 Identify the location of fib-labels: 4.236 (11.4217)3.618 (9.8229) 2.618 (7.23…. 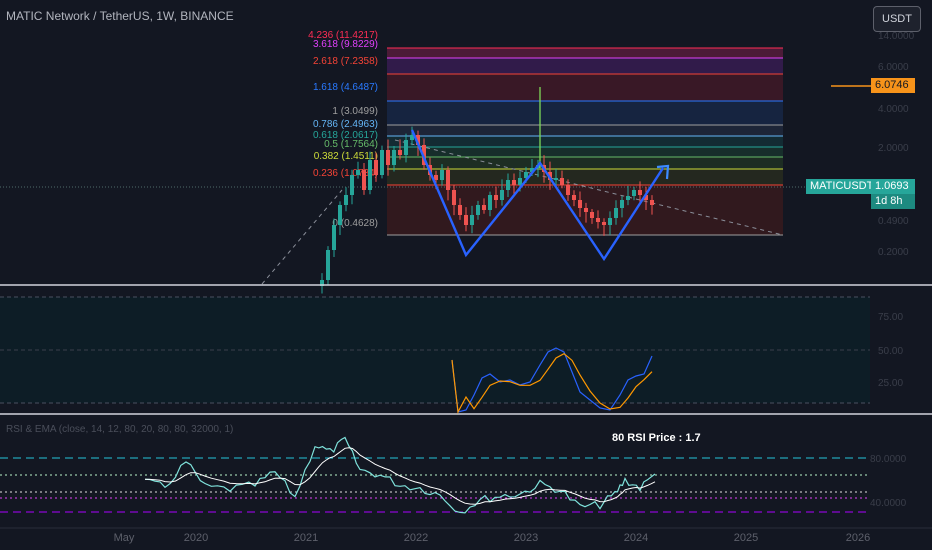
(343, 129).